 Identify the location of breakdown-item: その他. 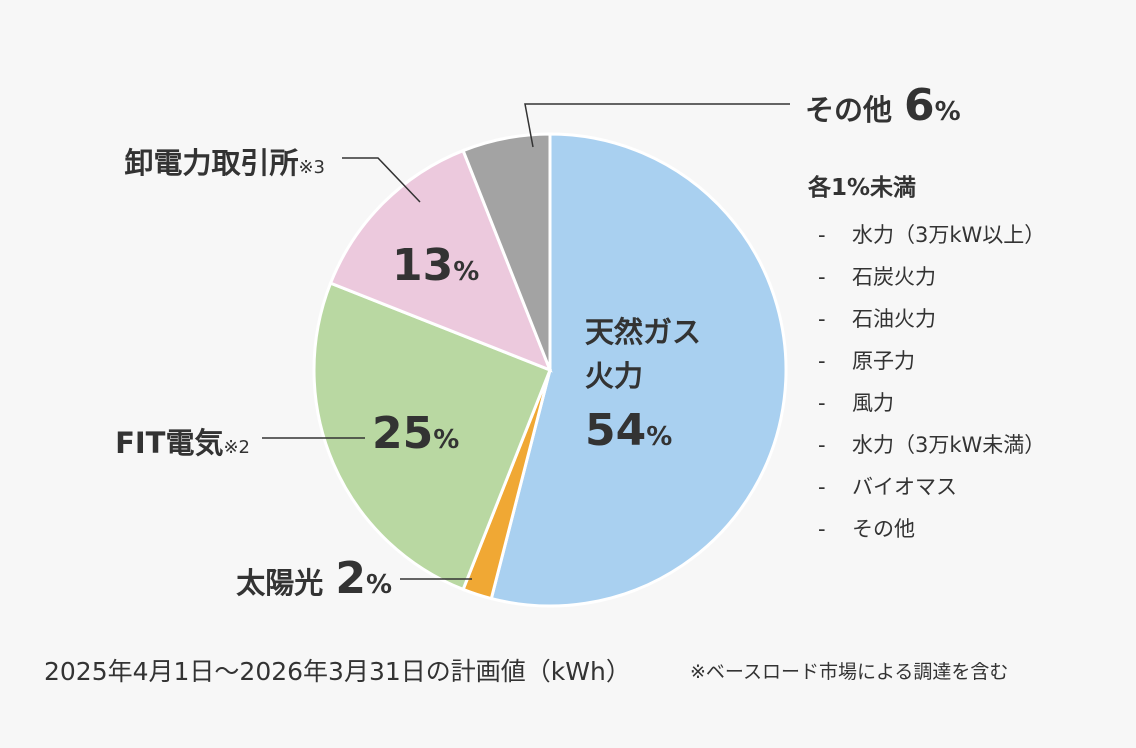
(931, 529).